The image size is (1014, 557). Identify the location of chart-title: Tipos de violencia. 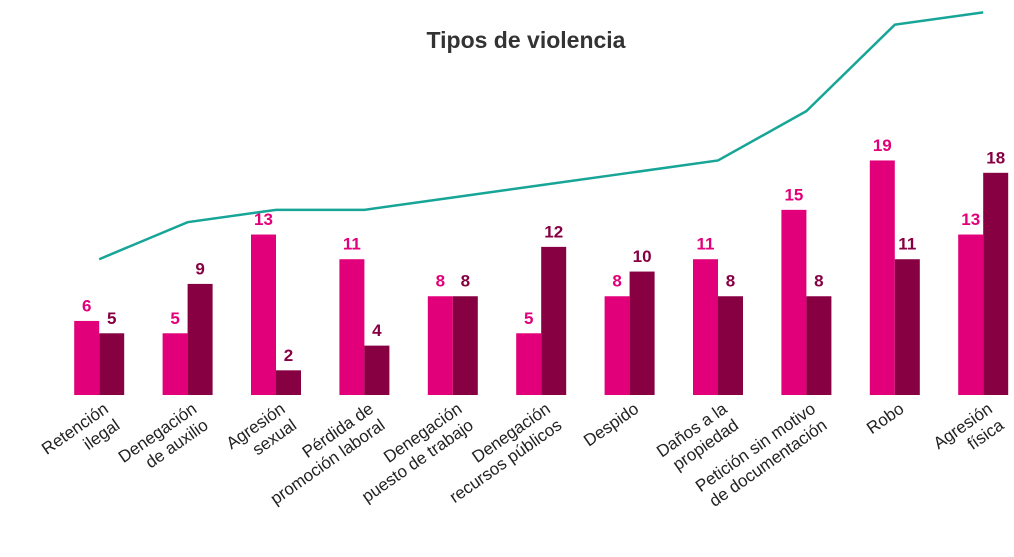
(526, 40).